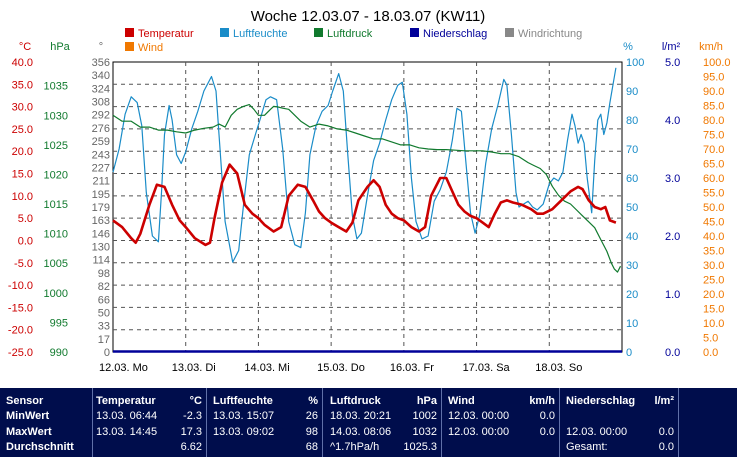 The height and width of the screenshot is (457, 737). I want to click on luftfeuchte-unit: %, so click(313, 401).